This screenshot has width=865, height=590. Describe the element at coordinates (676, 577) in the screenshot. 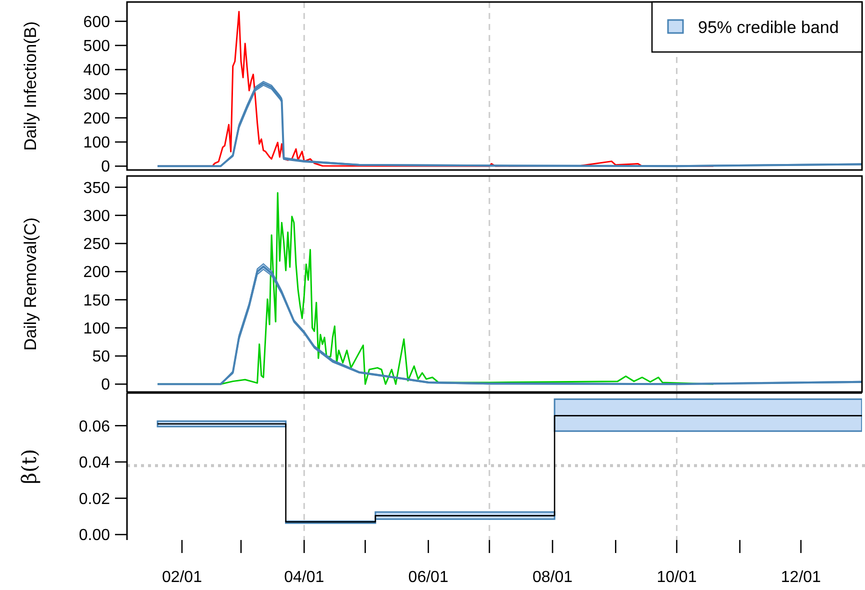

I see `x-tick-label: 10/01` at that location.